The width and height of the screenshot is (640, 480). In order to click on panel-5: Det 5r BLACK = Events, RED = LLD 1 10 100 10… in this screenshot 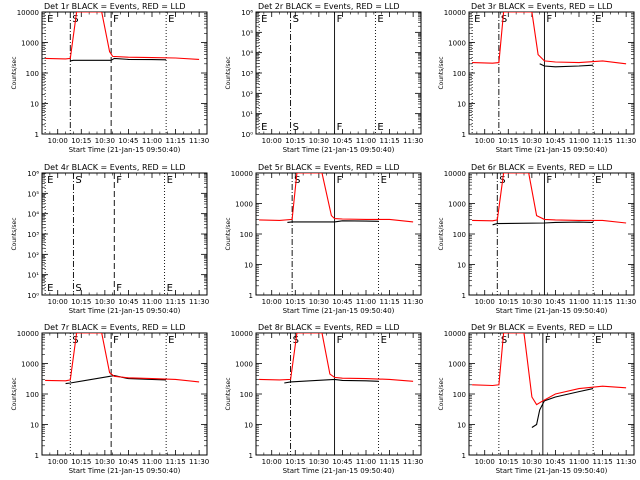, I will do `click(324, 239)`.